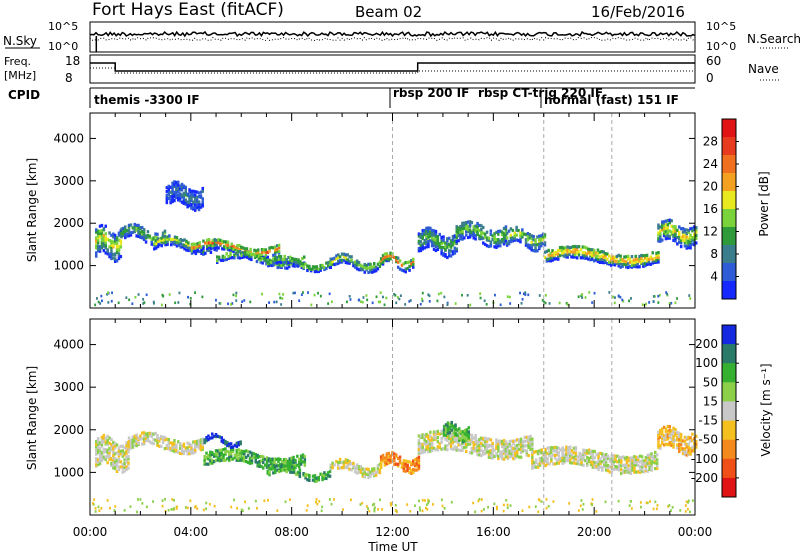 This screenshot has width=800, height=554. Describe the element at coordinates (392, 37) in the screenshot. I see `noise-panel-frame` at that location.